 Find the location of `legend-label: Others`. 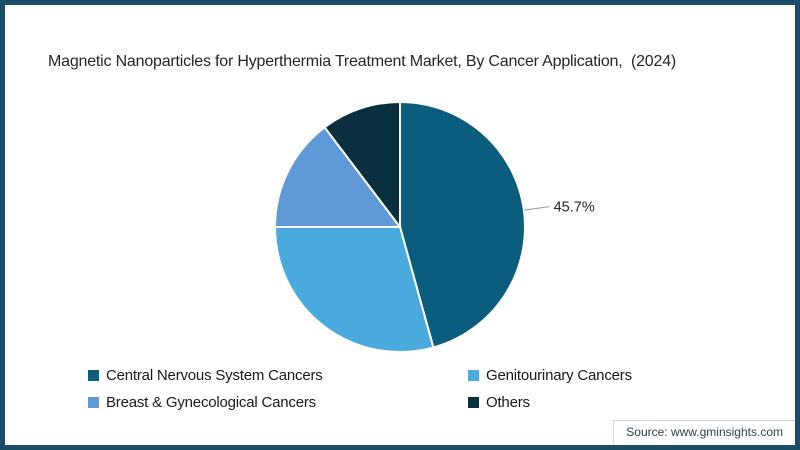

legend-label: Others is located at coordinates (508, 402).